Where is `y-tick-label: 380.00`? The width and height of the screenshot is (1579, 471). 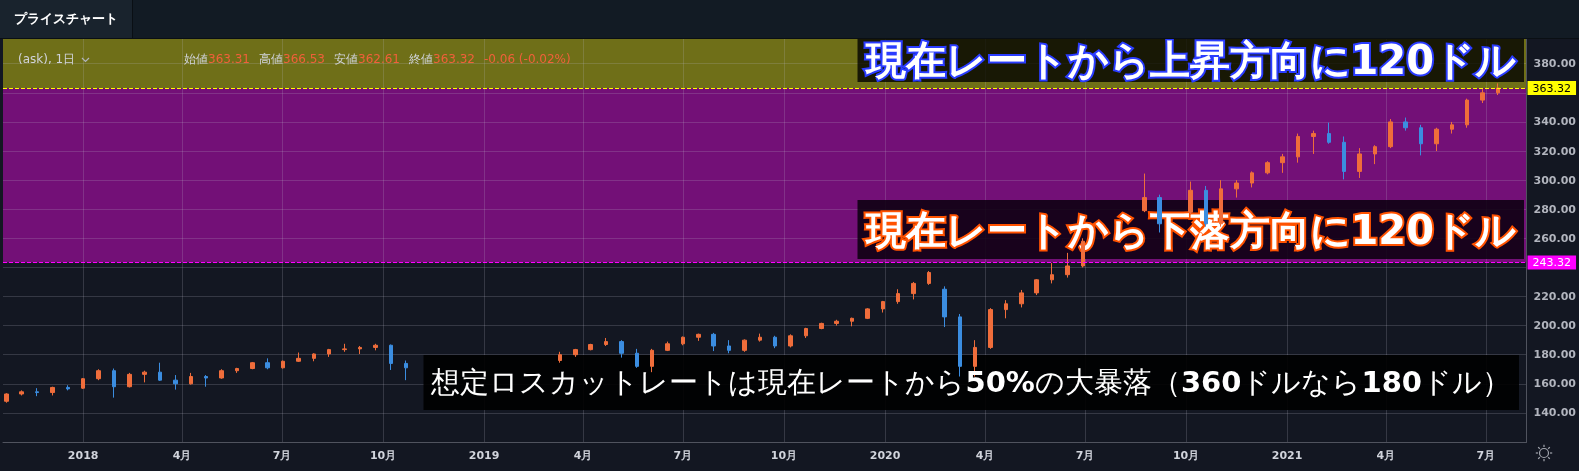
y-tick-label: 380.00 is located at coordinates (1555, 64).